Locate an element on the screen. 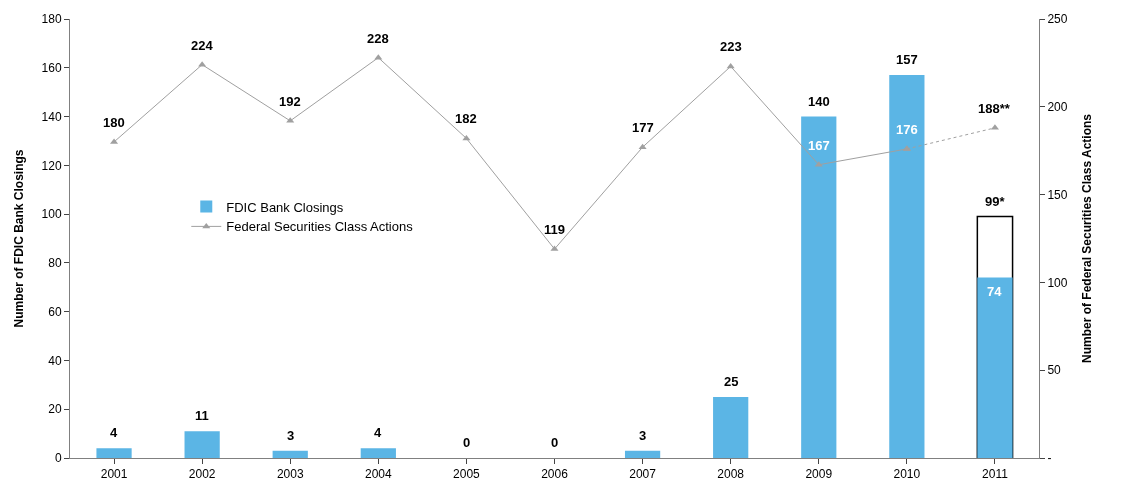  y2-tick-label: 250 is located at coordinates (1057, 19).